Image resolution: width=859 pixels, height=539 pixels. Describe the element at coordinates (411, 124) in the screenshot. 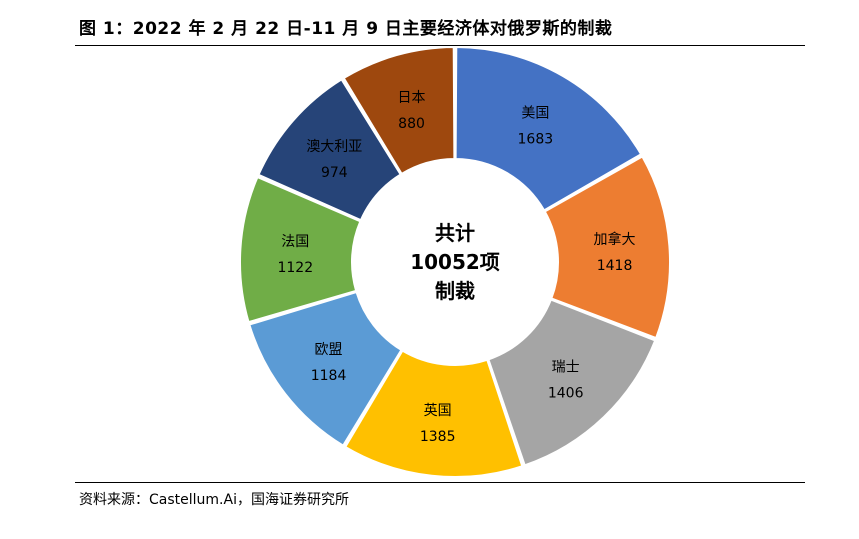

I see `slice-label-value: 880` at that location.